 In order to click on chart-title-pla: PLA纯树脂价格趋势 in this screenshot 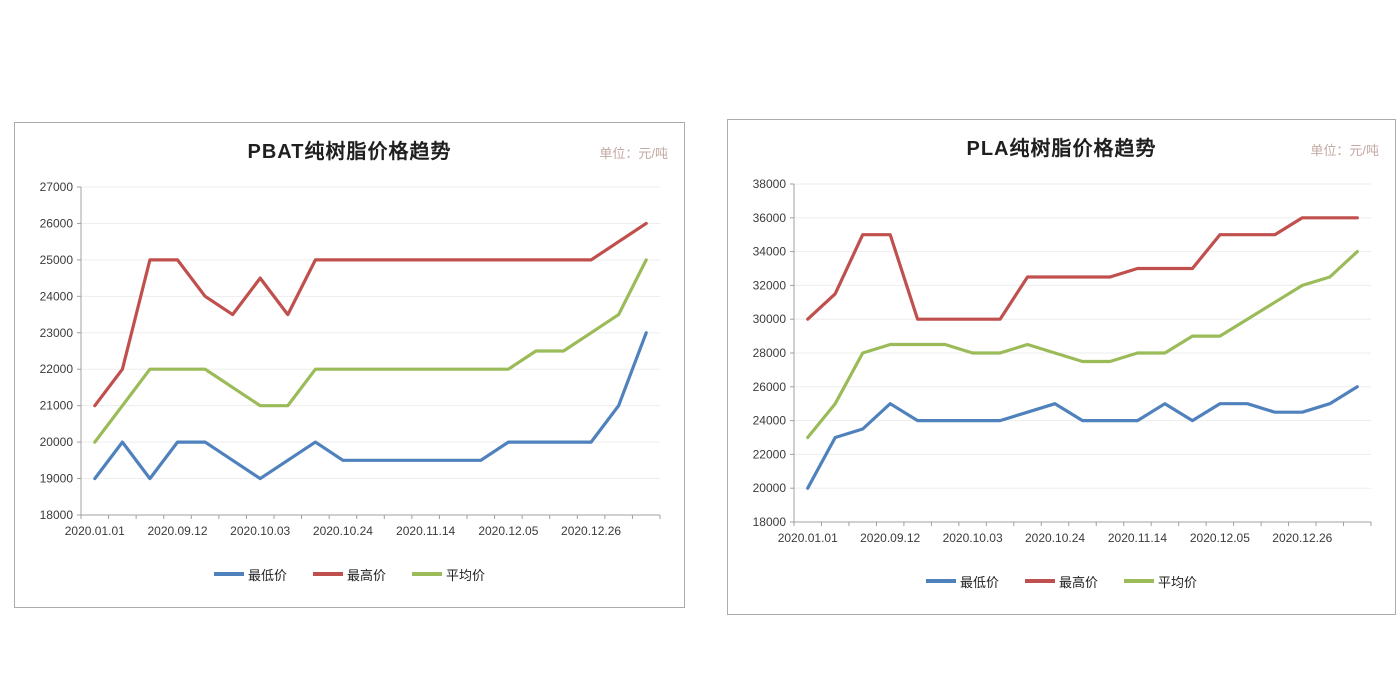, I will do `click(1061, 149)`.